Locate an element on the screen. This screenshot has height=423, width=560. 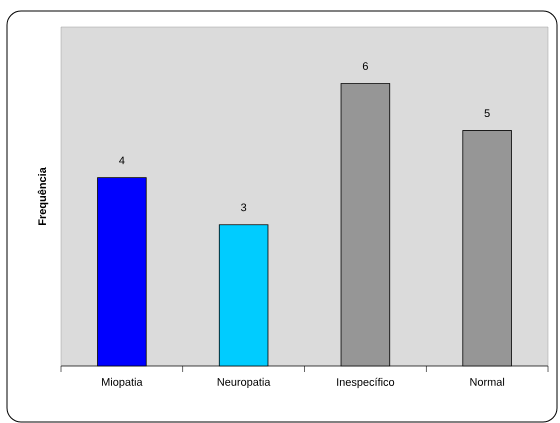
x-tick-label: Normal is located at coordinates (487, 382).